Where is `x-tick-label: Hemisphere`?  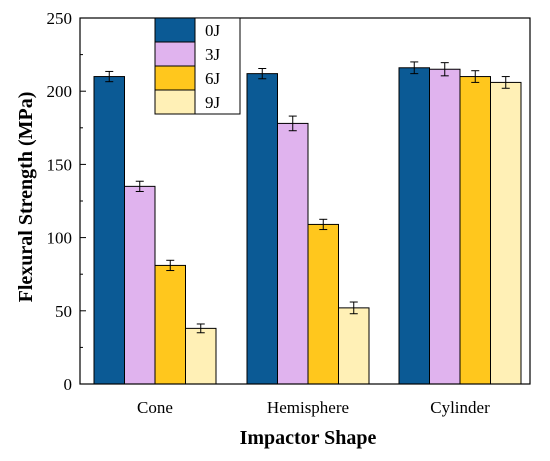 x-tick-label: Hemisphere is located at coordinates (308, 407).